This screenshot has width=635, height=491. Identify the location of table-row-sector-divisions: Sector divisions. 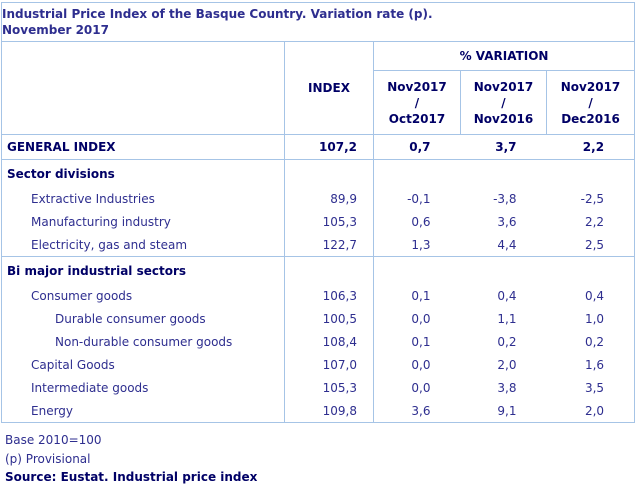
(318, 173).